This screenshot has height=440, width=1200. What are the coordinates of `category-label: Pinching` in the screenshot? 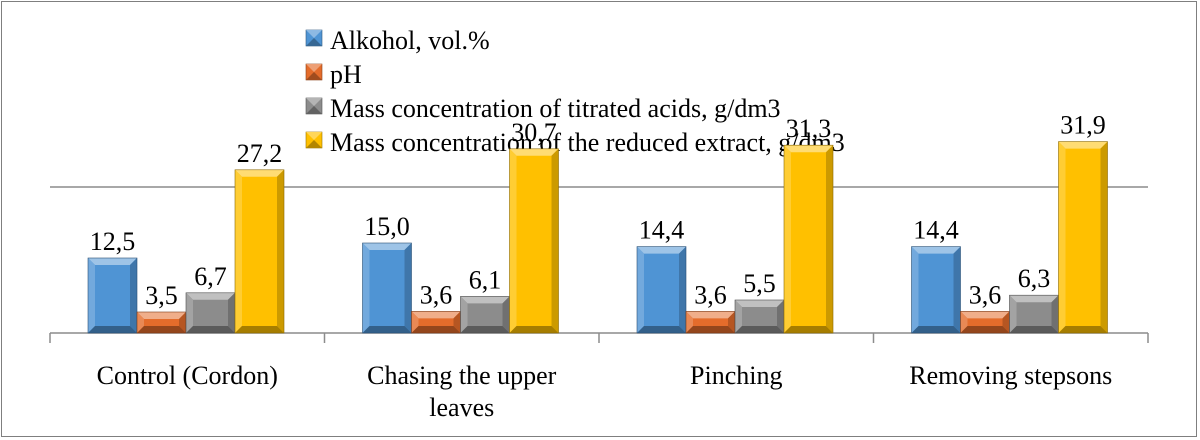 It's located at (736, 375).